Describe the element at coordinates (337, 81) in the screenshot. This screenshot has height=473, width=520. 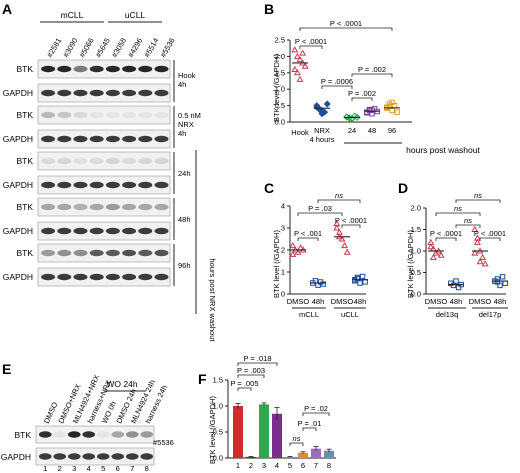
I see `sig-b-nrx-24-label: P = .0006` at that location.